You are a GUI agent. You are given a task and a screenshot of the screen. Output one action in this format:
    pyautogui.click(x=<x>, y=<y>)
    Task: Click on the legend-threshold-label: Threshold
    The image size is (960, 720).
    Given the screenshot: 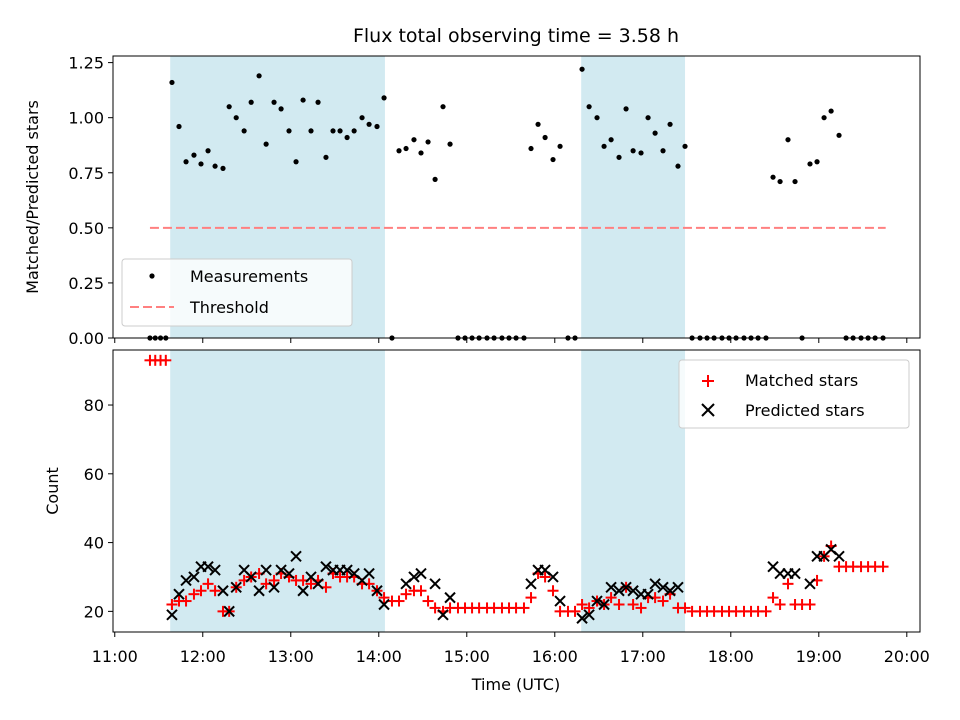 What is the action you would take?
    pyautogui.click(x=229, y=307)
    